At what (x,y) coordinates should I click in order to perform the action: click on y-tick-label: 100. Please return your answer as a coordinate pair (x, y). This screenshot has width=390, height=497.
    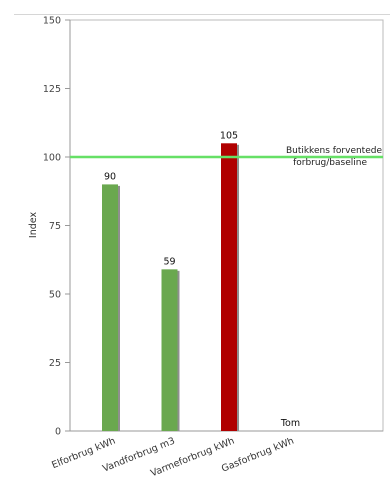
    Looking at the image, I should click on (52, 158).